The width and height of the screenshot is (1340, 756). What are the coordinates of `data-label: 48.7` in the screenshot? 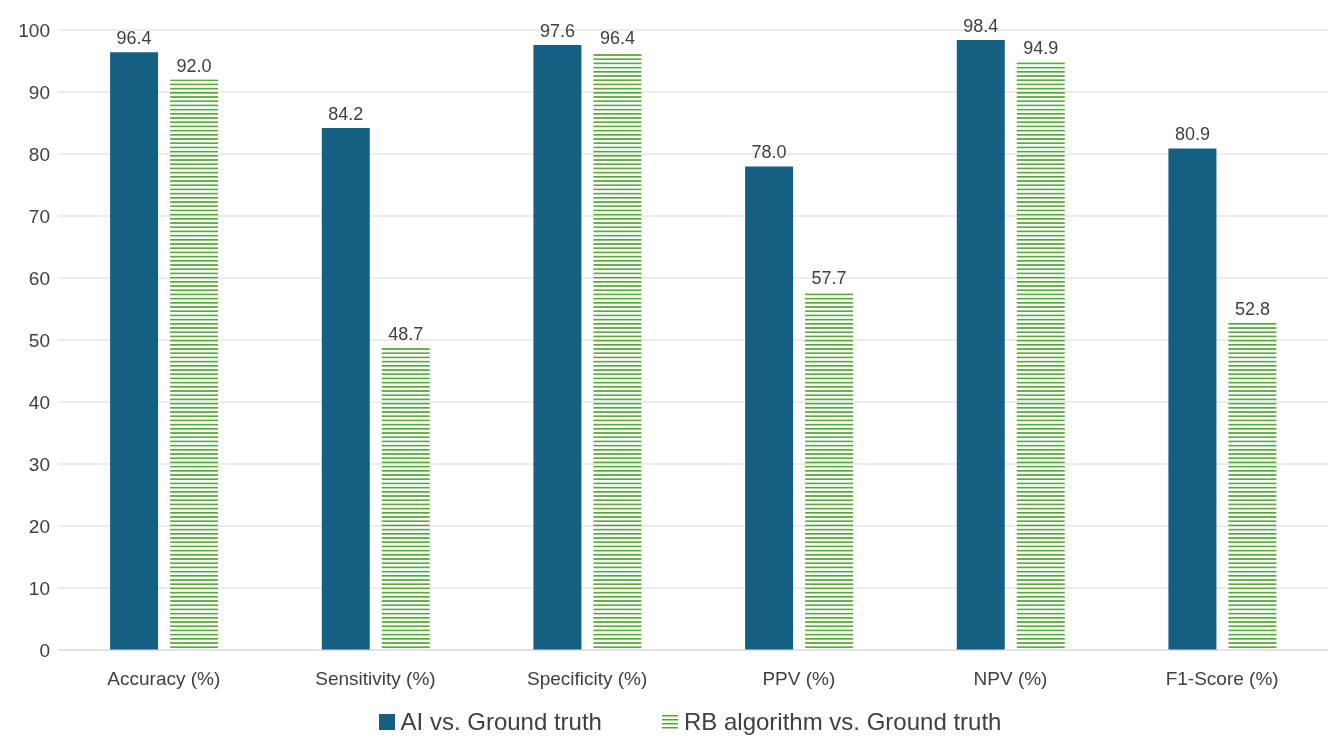 It's located at (406, 334).